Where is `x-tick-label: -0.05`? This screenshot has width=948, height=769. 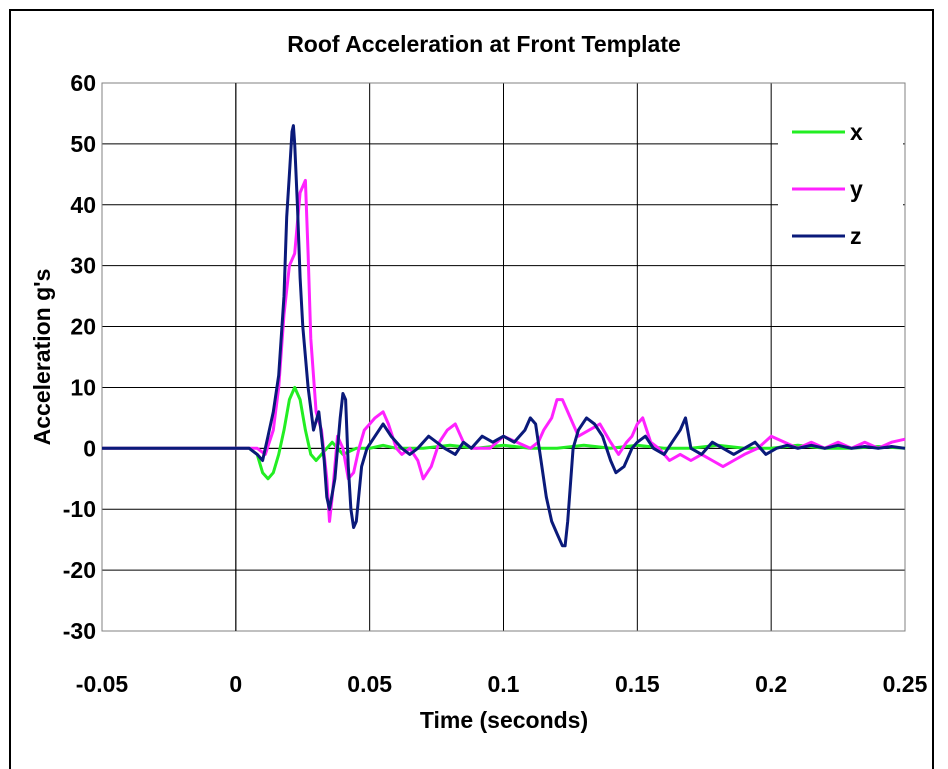
x-tick-label: -0.05 is located at coordinates (102, 684).